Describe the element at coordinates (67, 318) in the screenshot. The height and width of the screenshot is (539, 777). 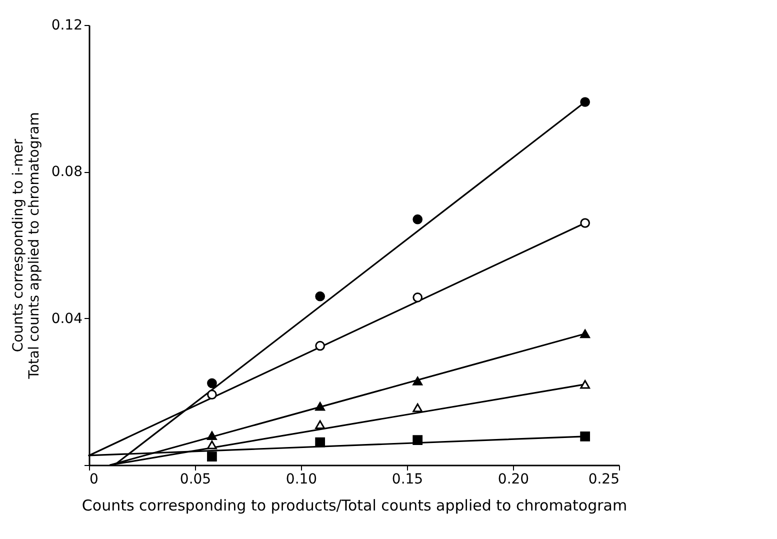
I see `y-tick-label: 0.04` at that location.